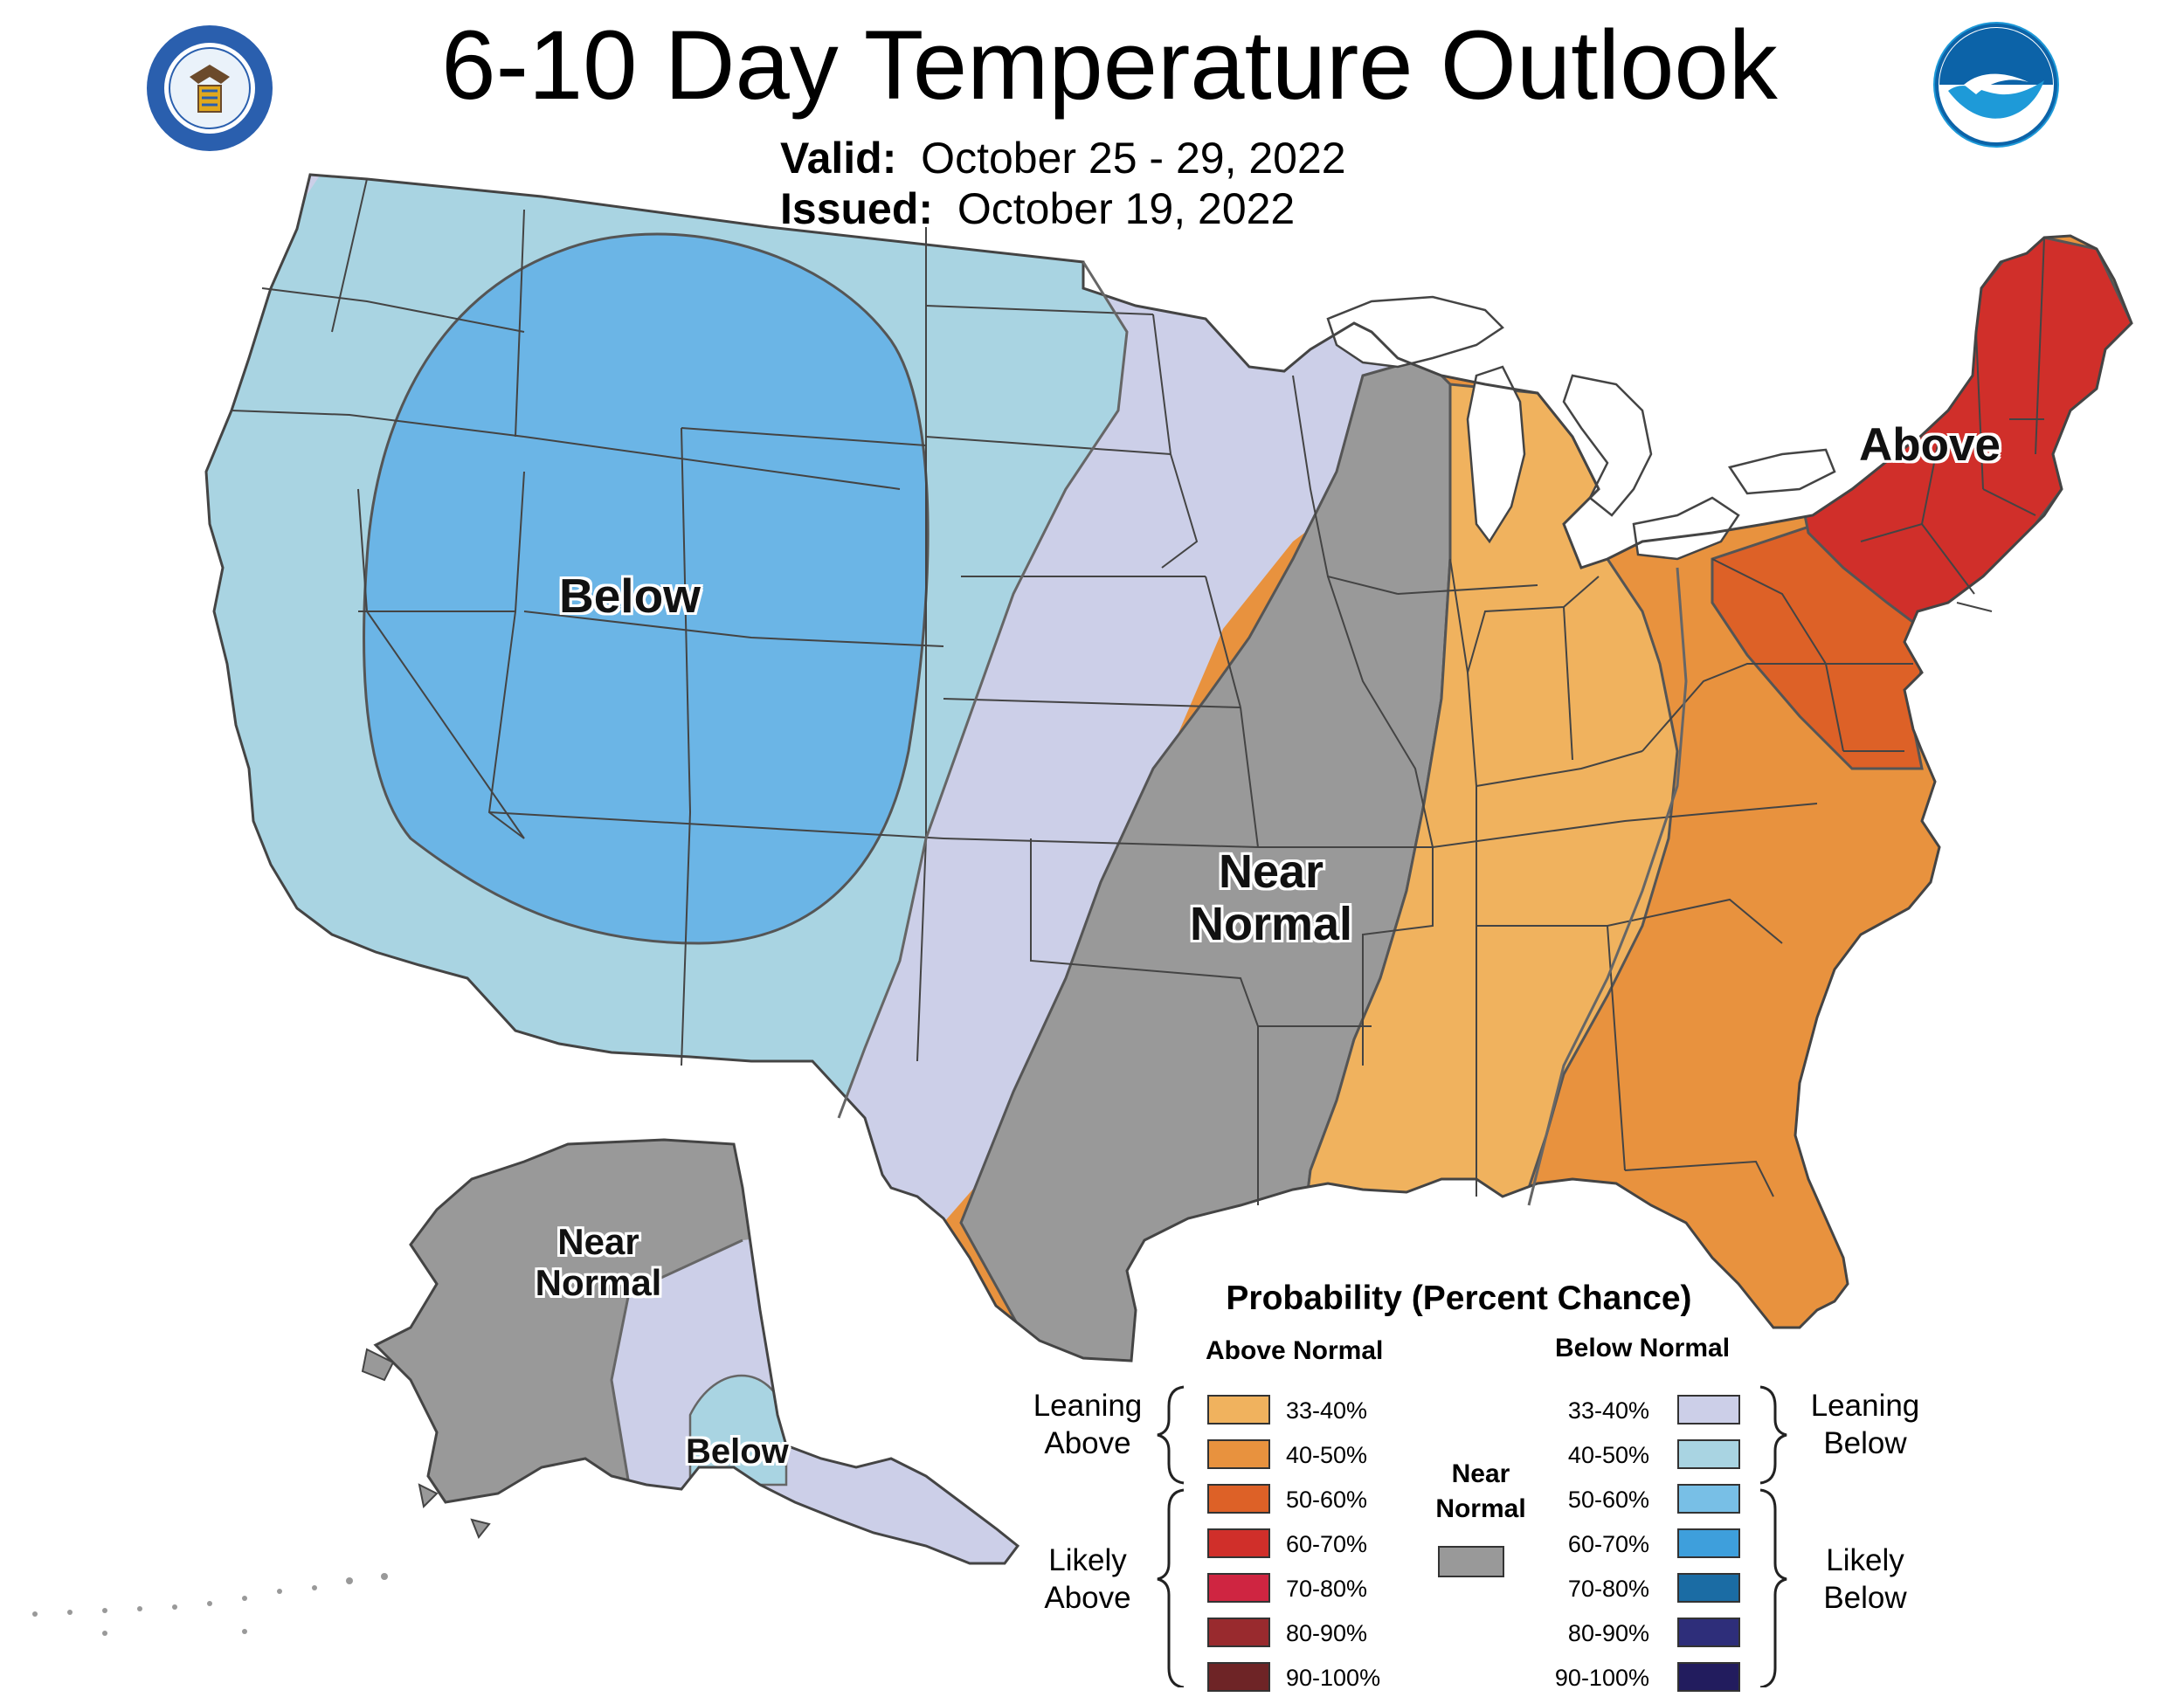  I want to click on likely-above-line1: Likely, so click(1087, 1560).